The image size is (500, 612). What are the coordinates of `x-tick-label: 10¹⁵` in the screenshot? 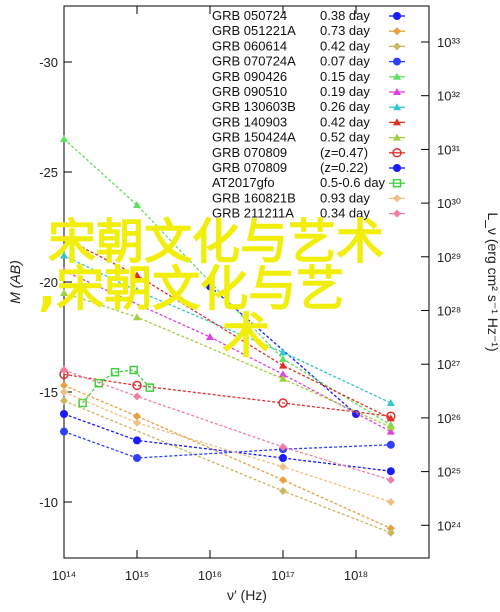 It's located at (137, 575).